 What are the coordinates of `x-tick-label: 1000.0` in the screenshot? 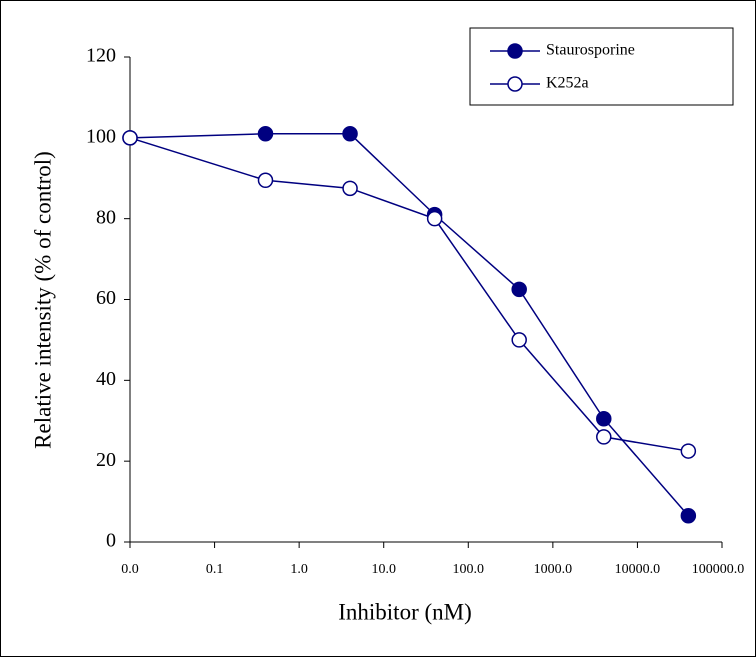 It's located at (553, 569).